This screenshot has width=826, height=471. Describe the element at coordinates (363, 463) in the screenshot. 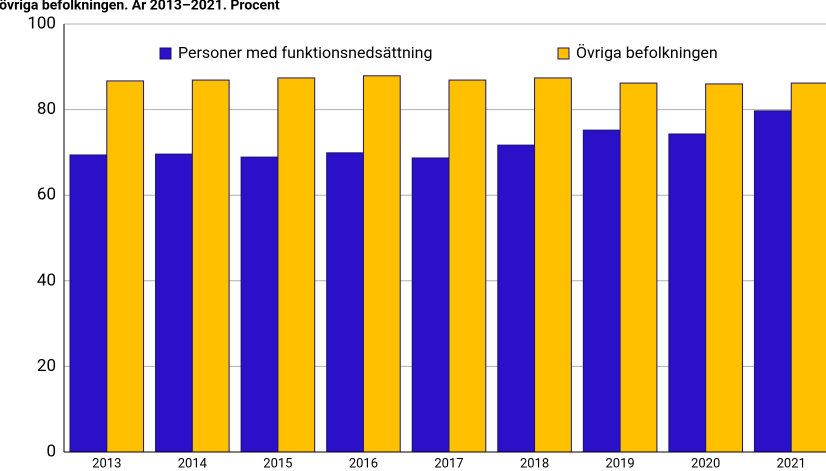

I see `x-tick-label: 2016` at that location.